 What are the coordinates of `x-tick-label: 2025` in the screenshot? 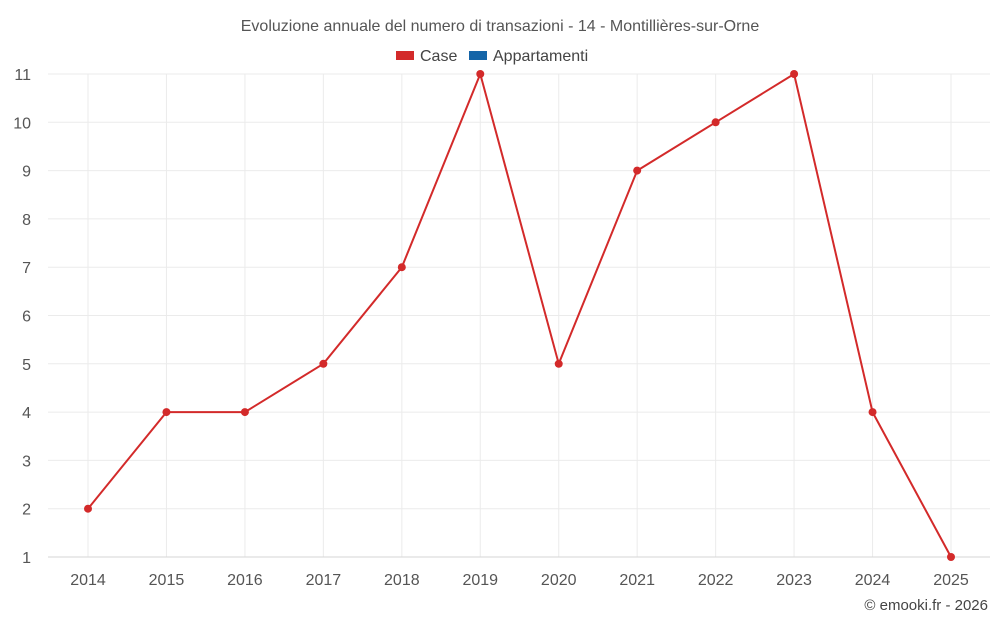 It's located at (951, 580).